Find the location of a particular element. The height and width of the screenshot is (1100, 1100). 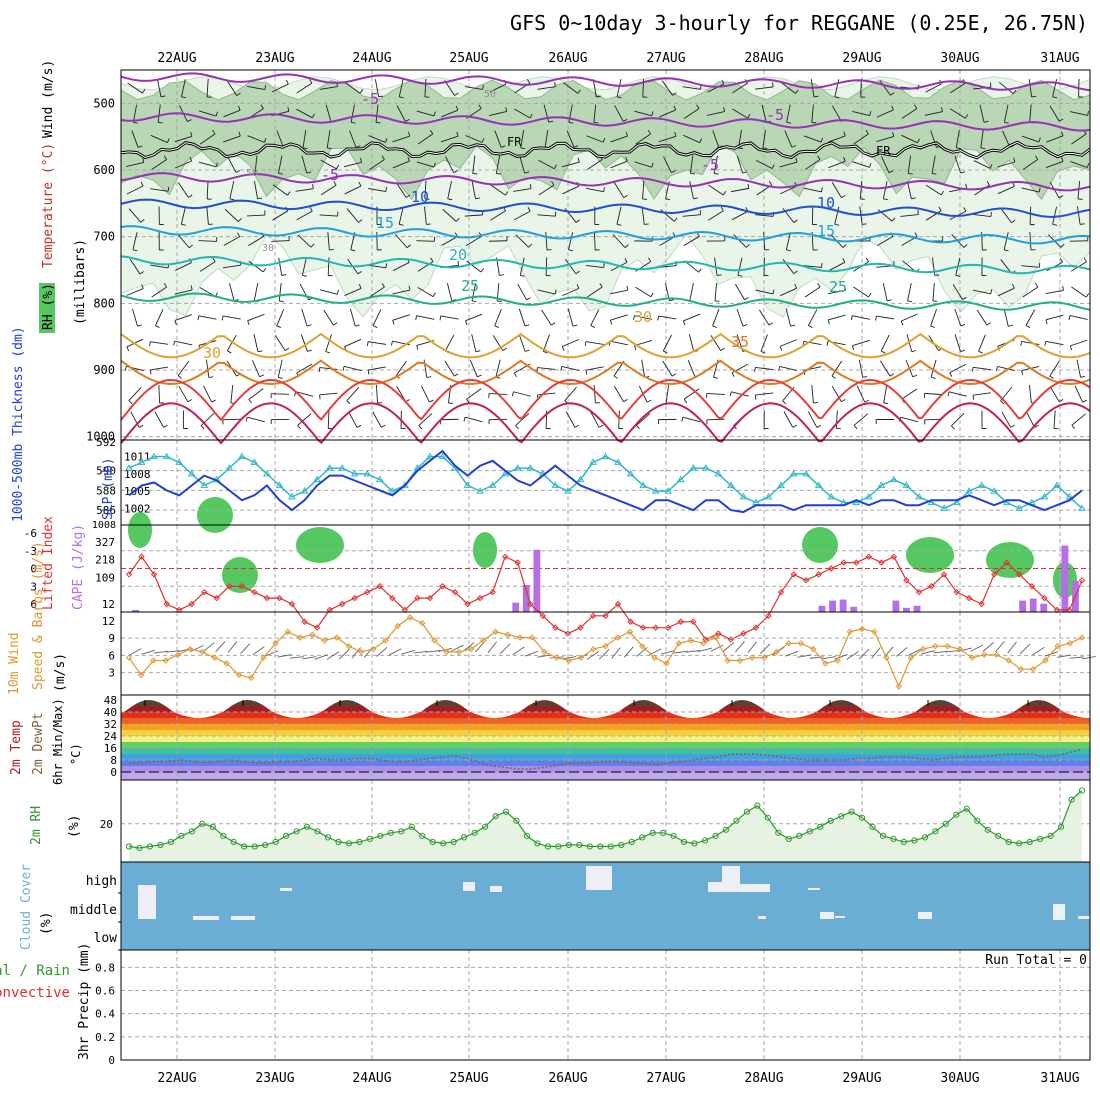

cape-tick-label: 327 is located at coordinates (105, 542).